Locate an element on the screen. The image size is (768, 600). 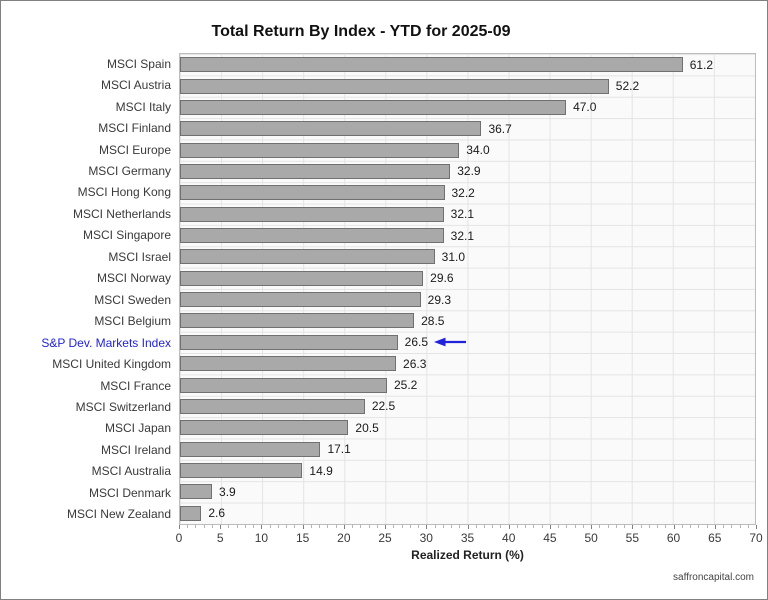
bar-row: 17.1 is located at coordinates (467, 448).